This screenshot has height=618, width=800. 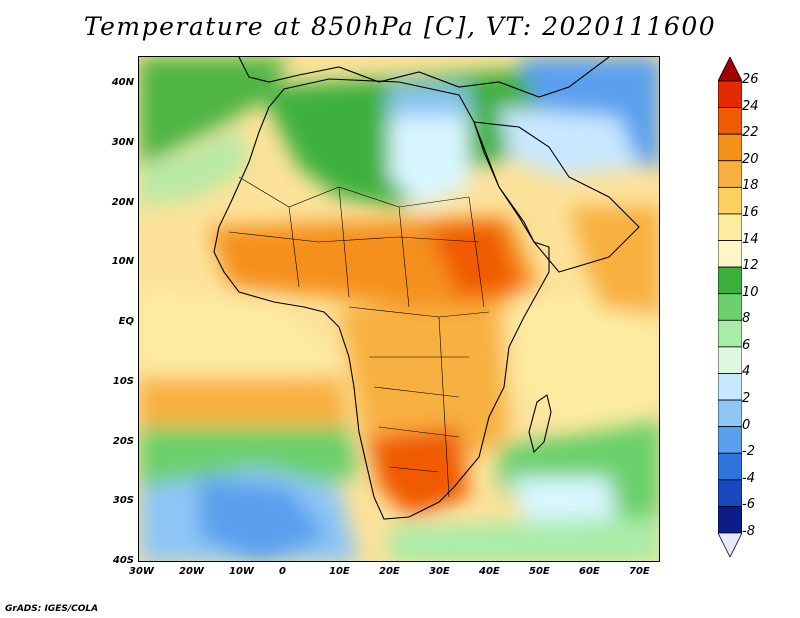 What do you see at coordinates (730, 69) in the screenshot?
I see `colorbar-top-triangle` at bounding box center [730, 69].